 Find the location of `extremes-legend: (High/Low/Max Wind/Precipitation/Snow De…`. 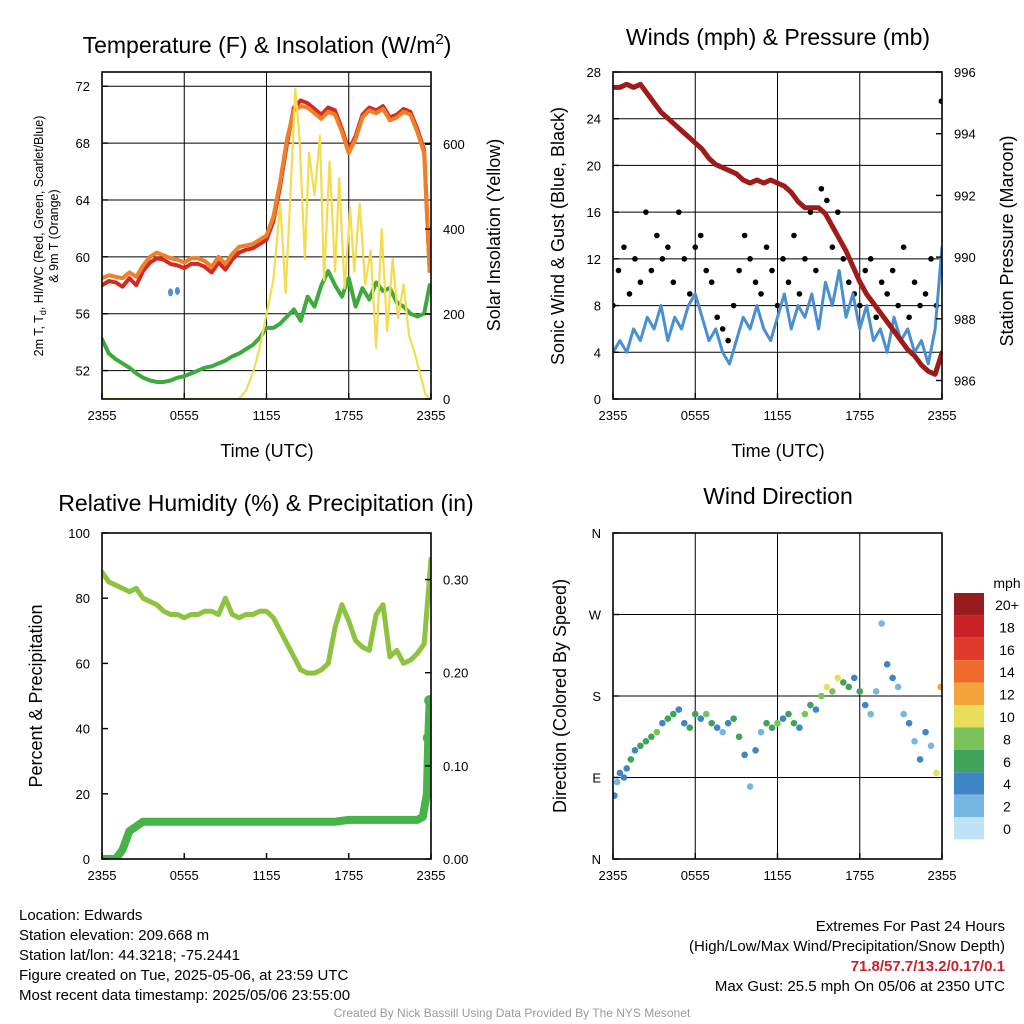

extremes-legend: (High/Low/Max Wind/Precipitation/Snow De… is located at coordinates (847, 946).